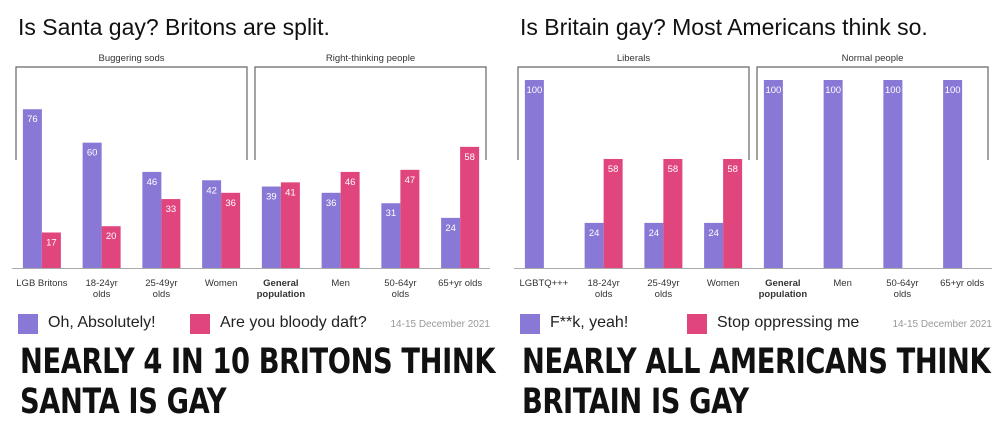  Describe the element at coordinates (756, 362) in the screenshot. I see `caption-line-1: NEARLY ALL AMERICANS THINK` at that location.